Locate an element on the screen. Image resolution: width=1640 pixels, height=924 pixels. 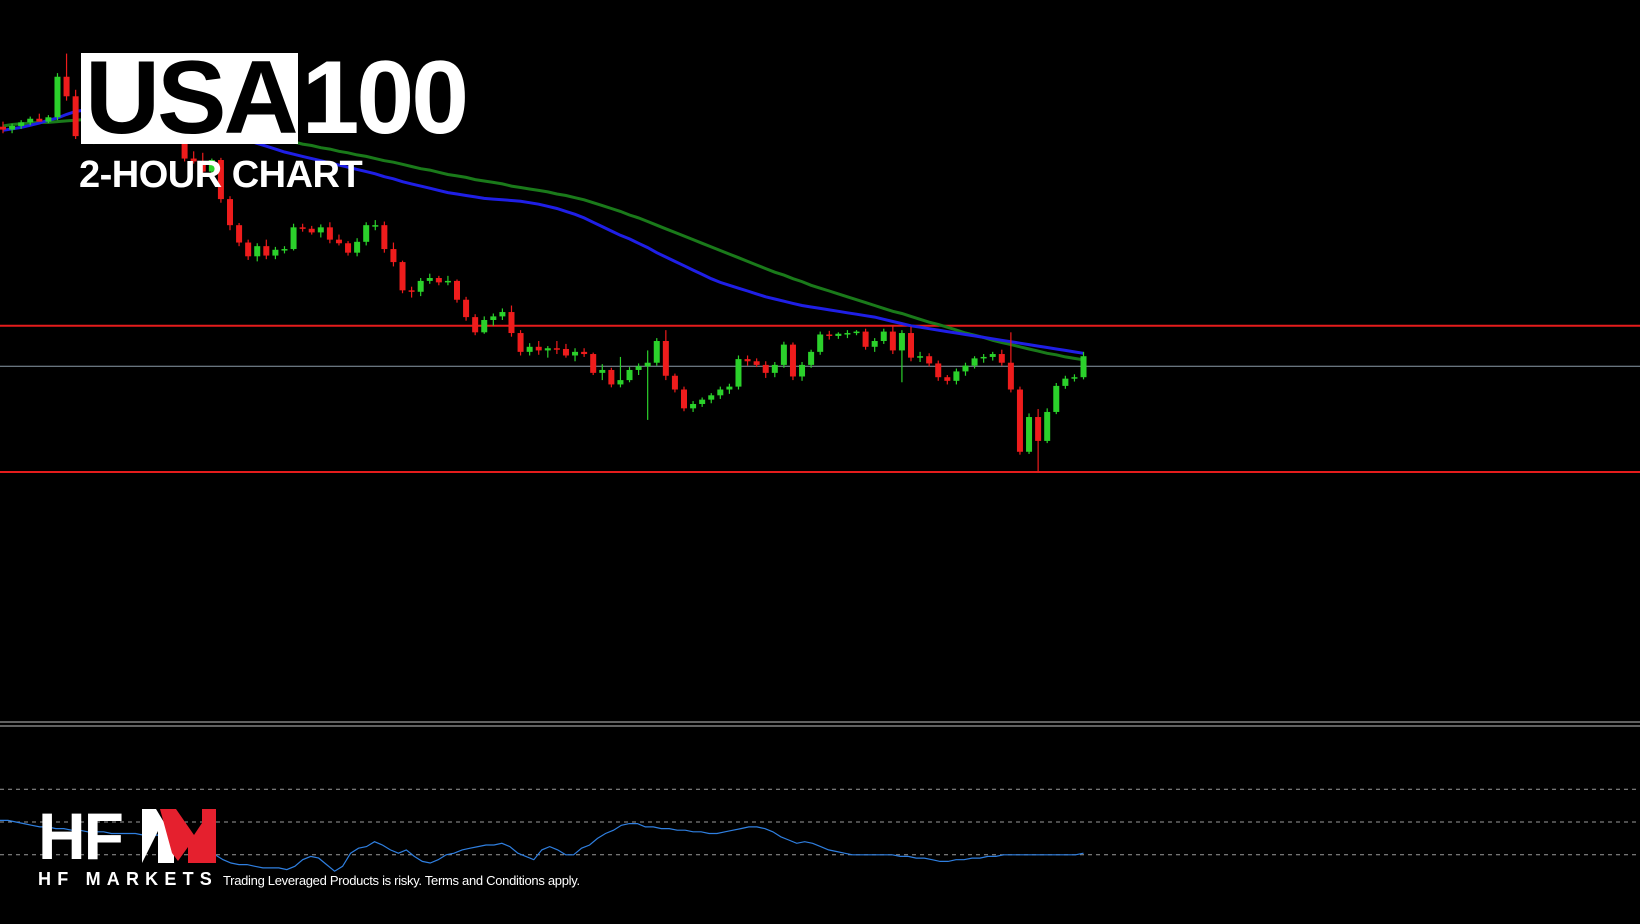
hfm-m-logo-icon is located at coordinates (179, 836).